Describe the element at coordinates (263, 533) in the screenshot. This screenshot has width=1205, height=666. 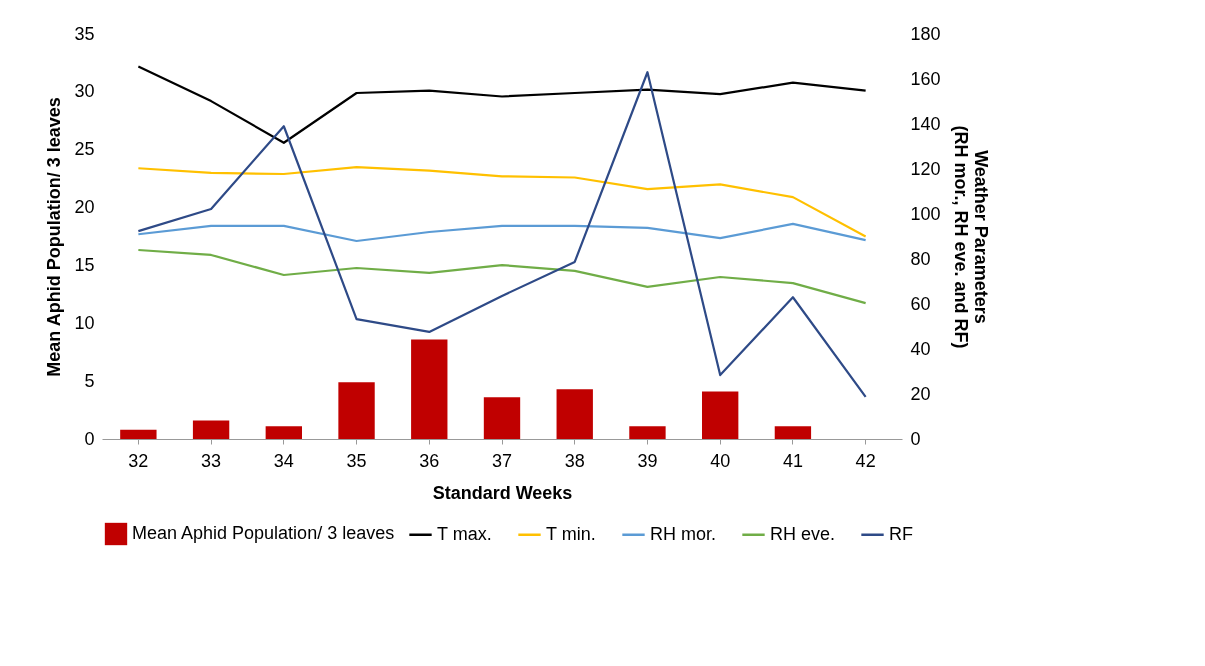
I see `legend-label: Mean Aphid Population/ 3 leaves` at that location.